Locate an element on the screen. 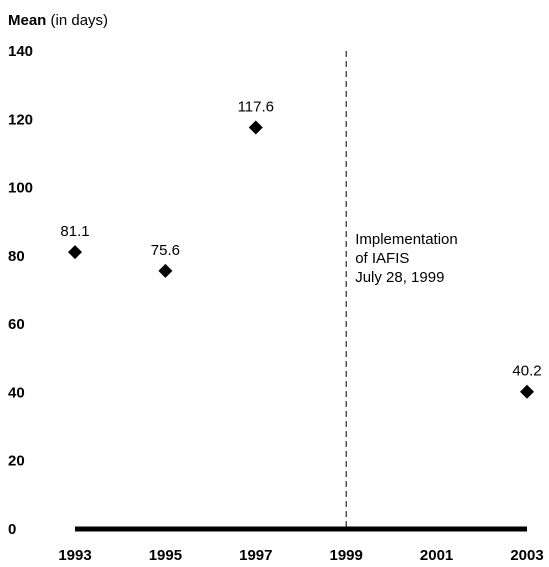 The image size is (549, 567). annotation-line: Implementation is located at coordinates (406, 239).